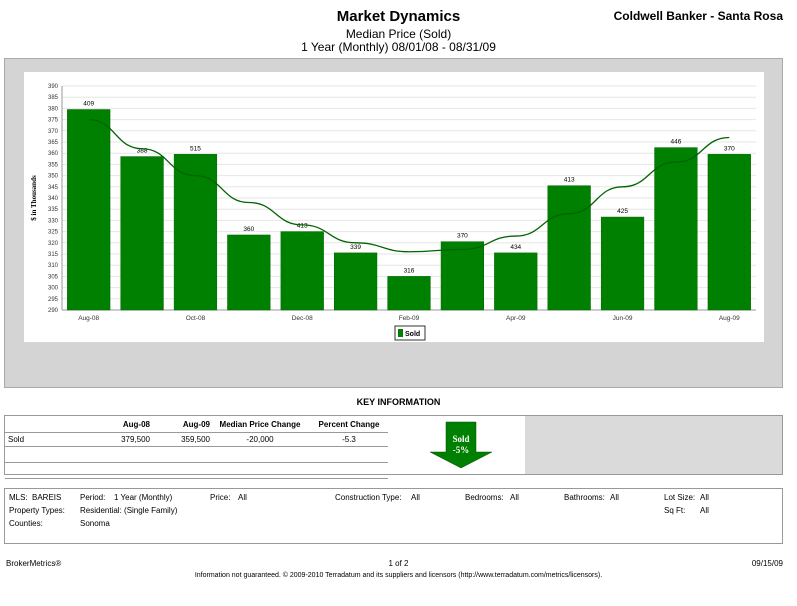 This screenshot has height=606, width=797. I want to click on y-tick-label: 365, so click(53, 143).